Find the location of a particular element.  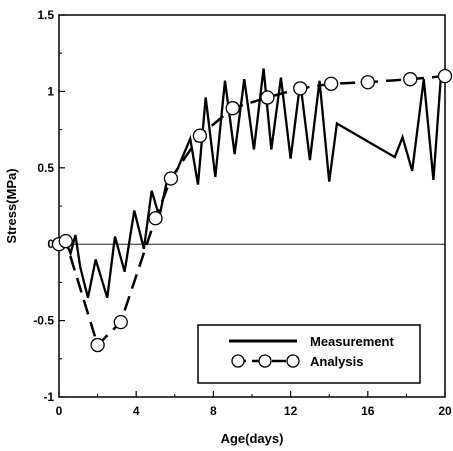

y-tick-label: 0 is located at coordinates (50, 244).